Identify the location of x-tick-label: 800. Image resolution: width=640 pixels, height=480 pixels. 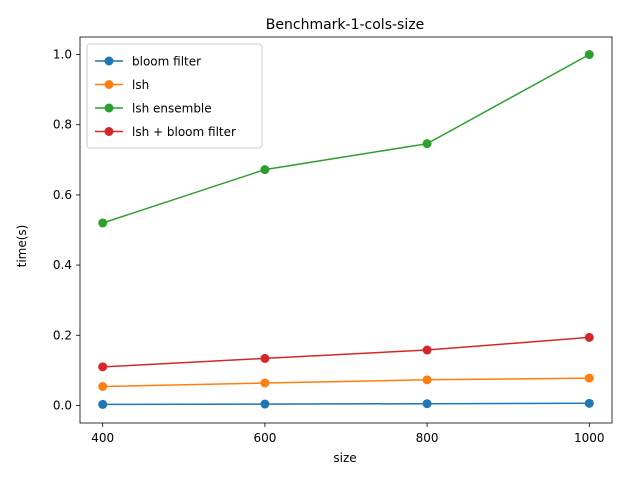
(427, 438).